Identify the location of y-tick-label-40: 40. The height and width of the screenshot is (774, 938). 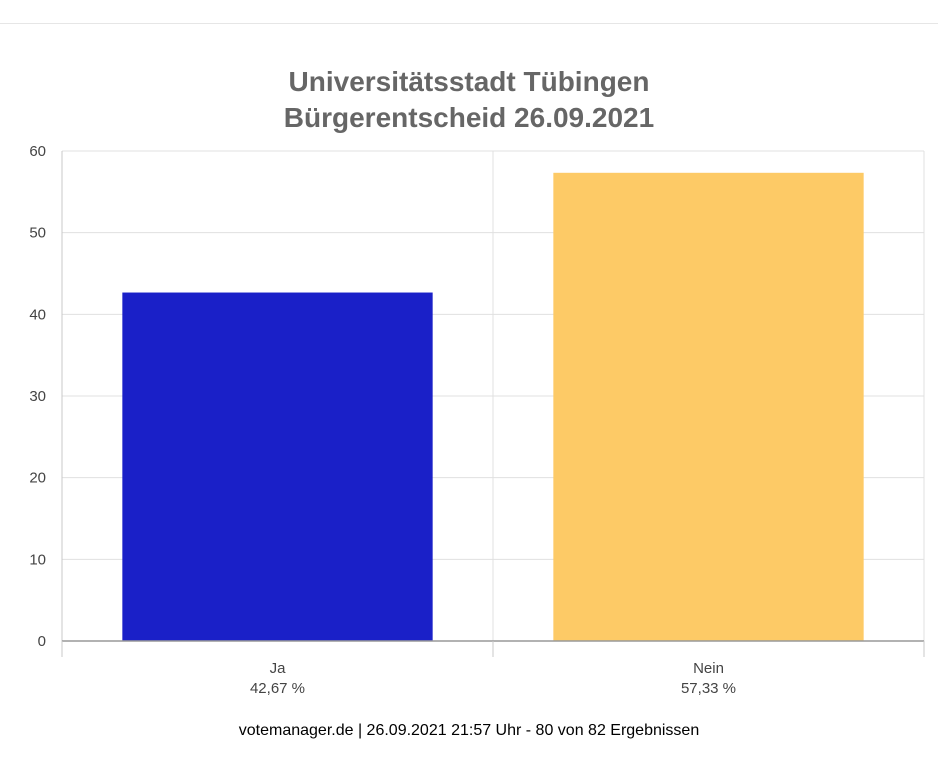
(37, 314).